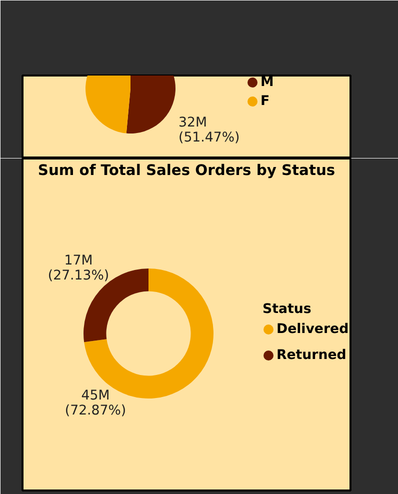  I want to click on data-label: 45M (72.87%), so click(95, 403).